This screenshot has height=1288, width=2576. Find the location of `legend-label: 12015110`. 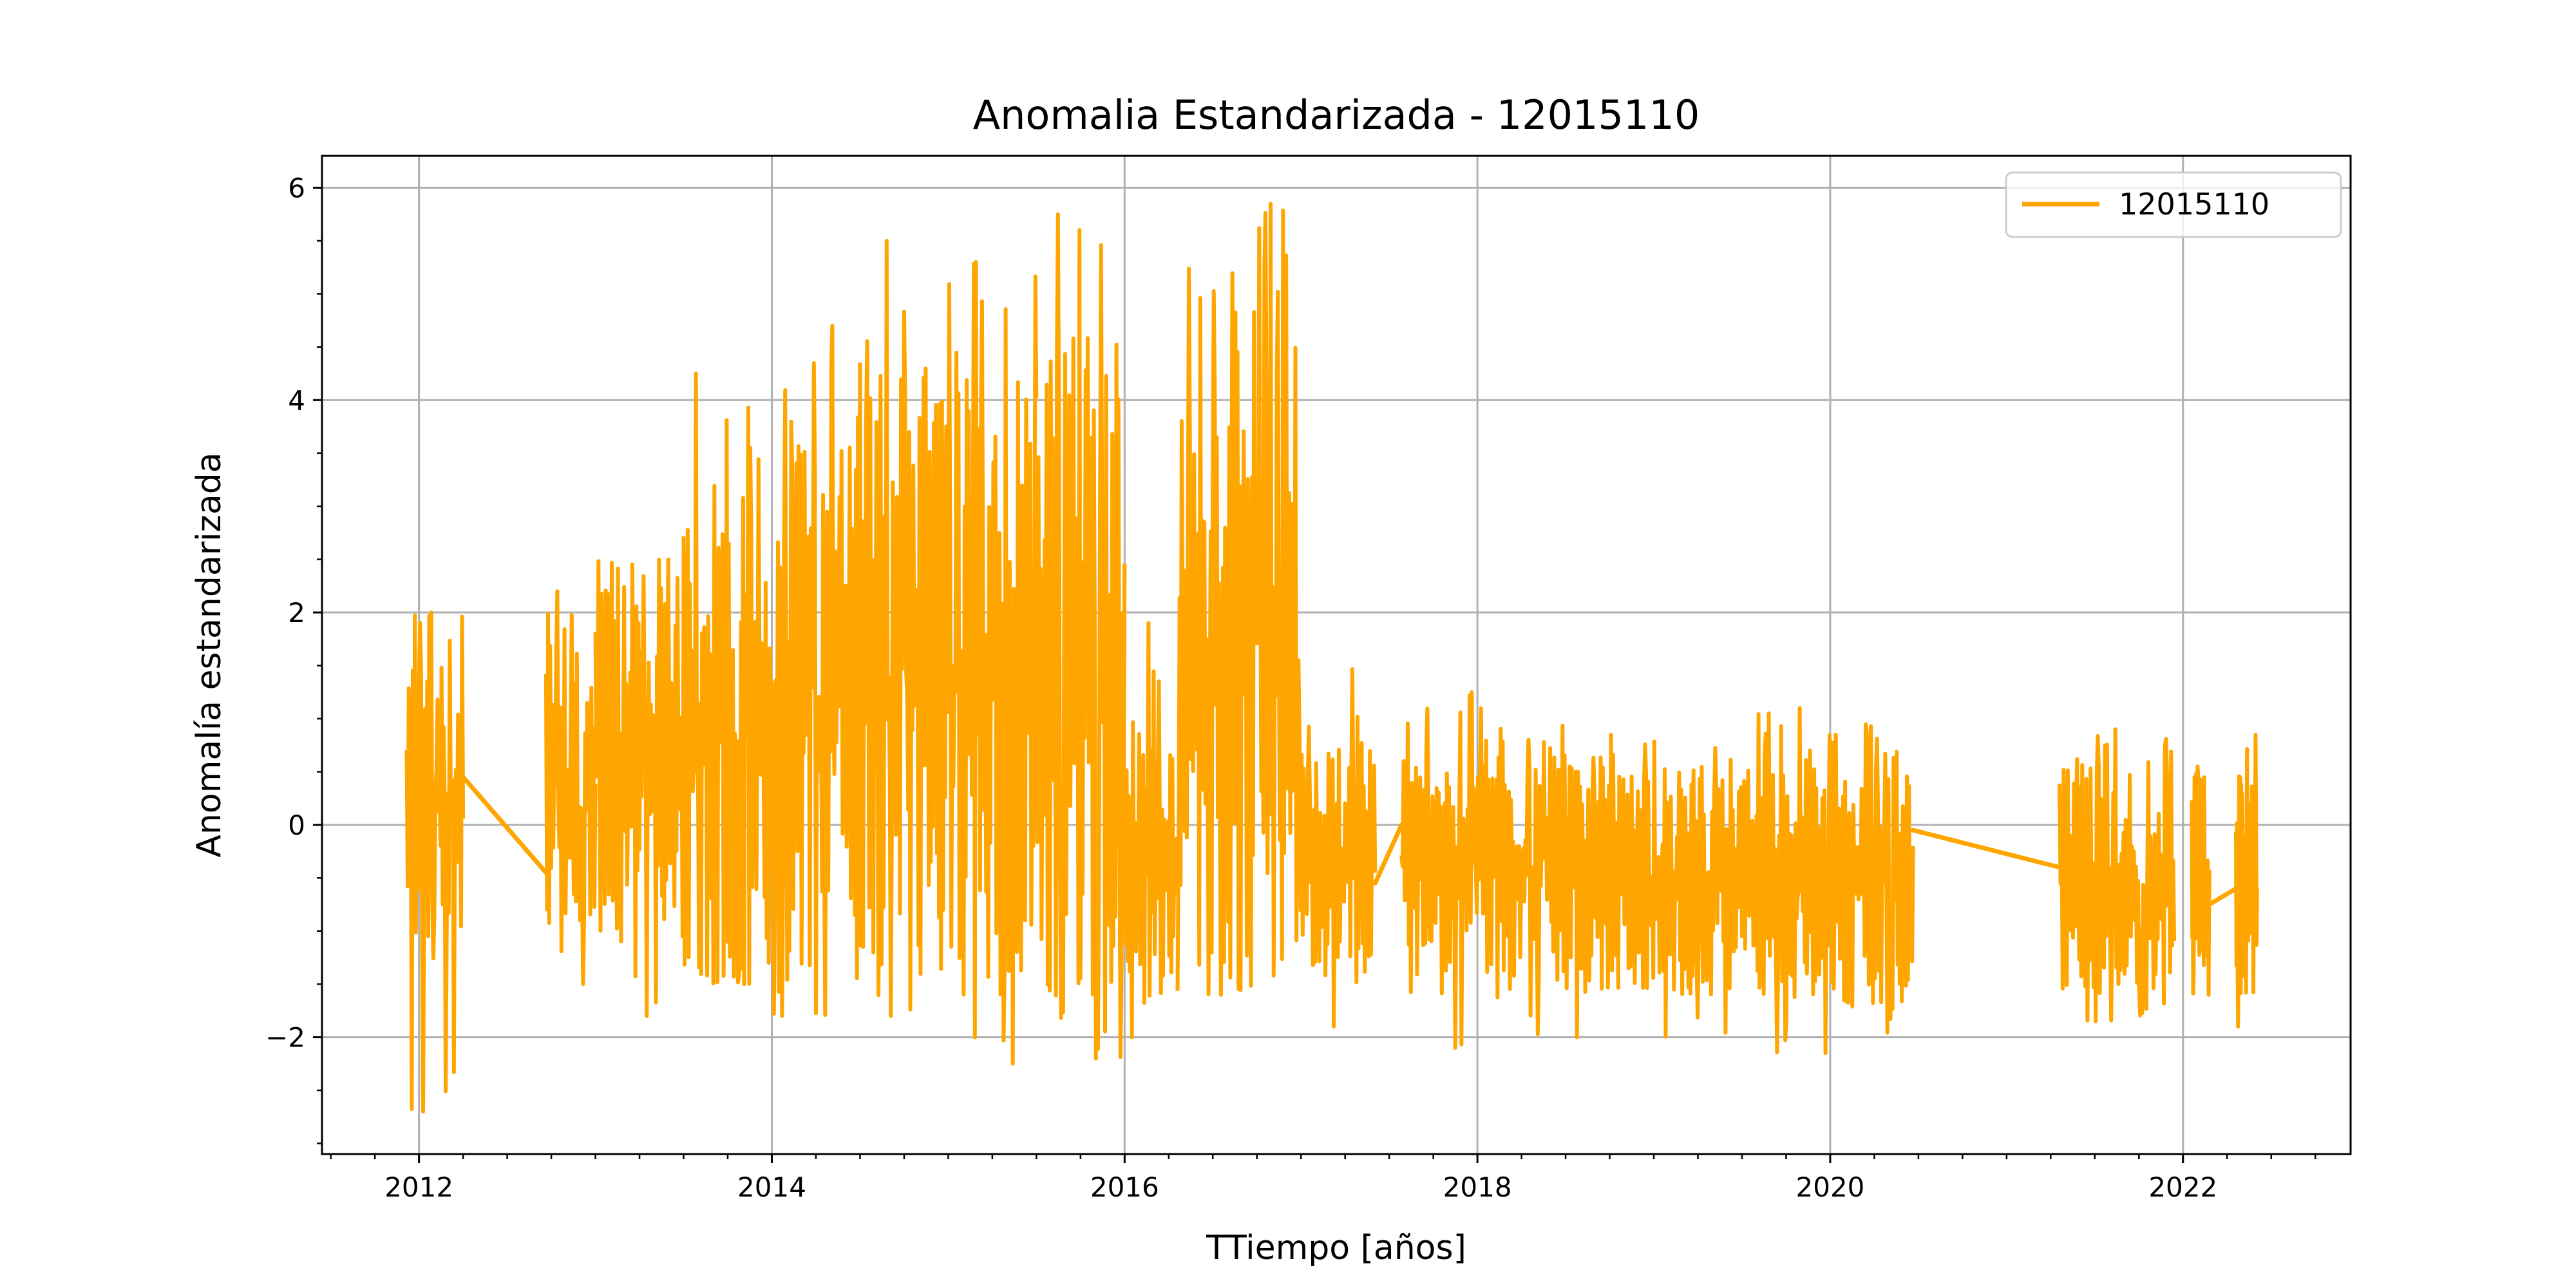

legend-label: 12015110 is located at coordinates (2194, 205).